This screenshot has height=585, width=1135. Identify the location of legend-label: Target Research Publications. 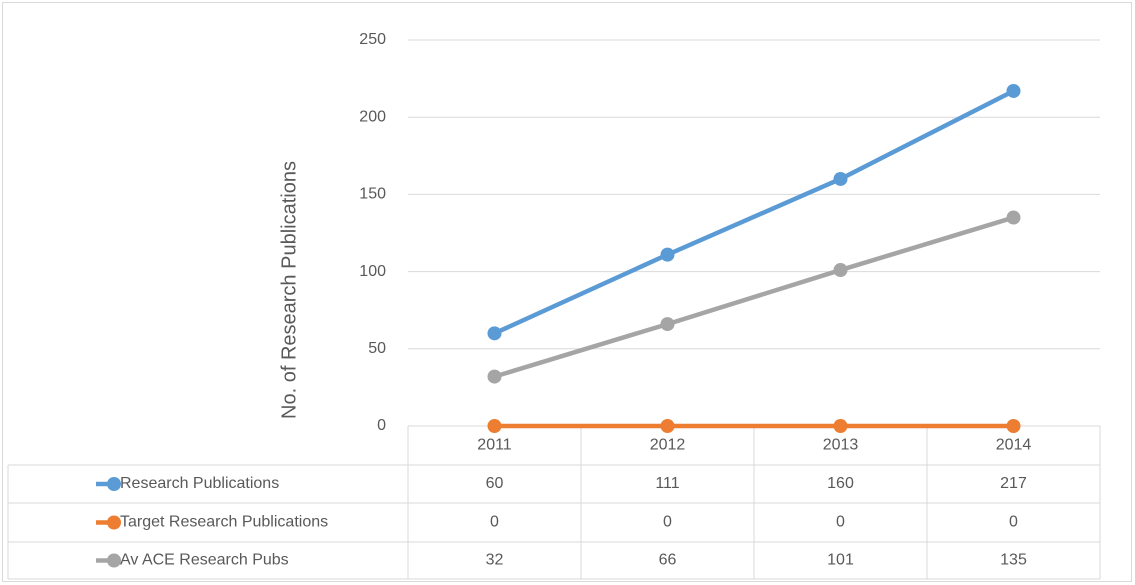
(224, 522).